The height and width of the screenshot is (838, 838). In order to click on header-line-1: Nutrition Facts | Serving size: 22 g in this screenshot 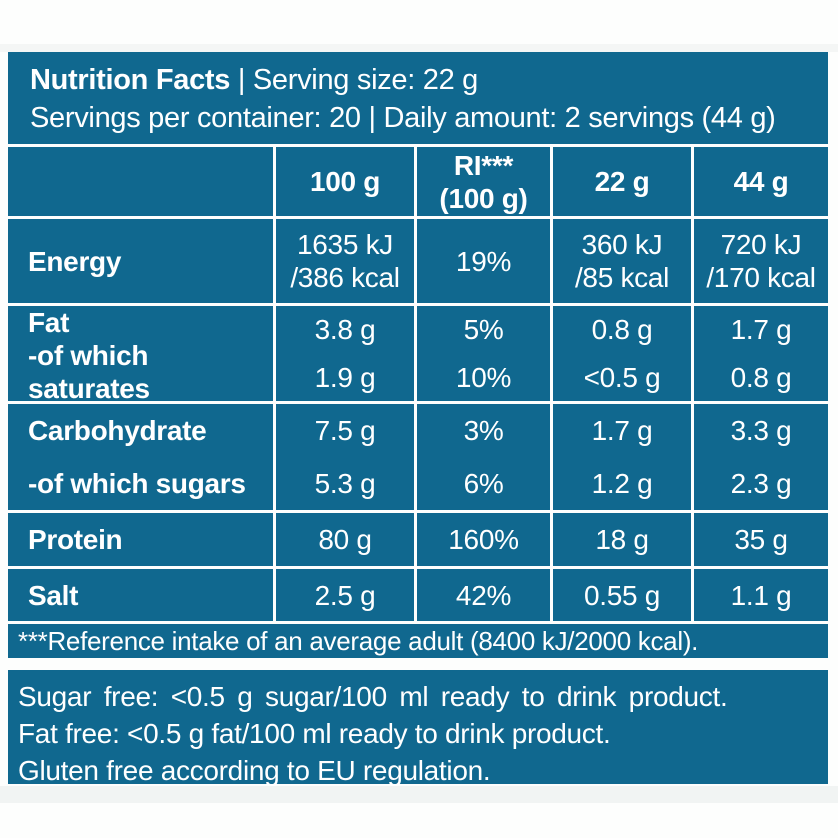, I will do `click(429, 80)`.